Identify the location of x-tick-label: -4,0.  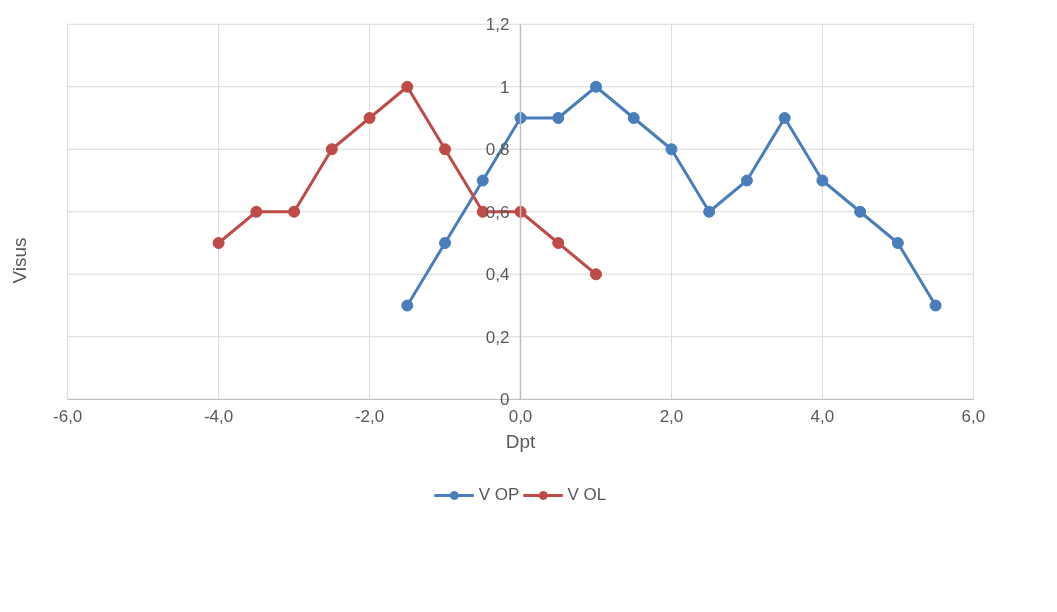
(218, 417).